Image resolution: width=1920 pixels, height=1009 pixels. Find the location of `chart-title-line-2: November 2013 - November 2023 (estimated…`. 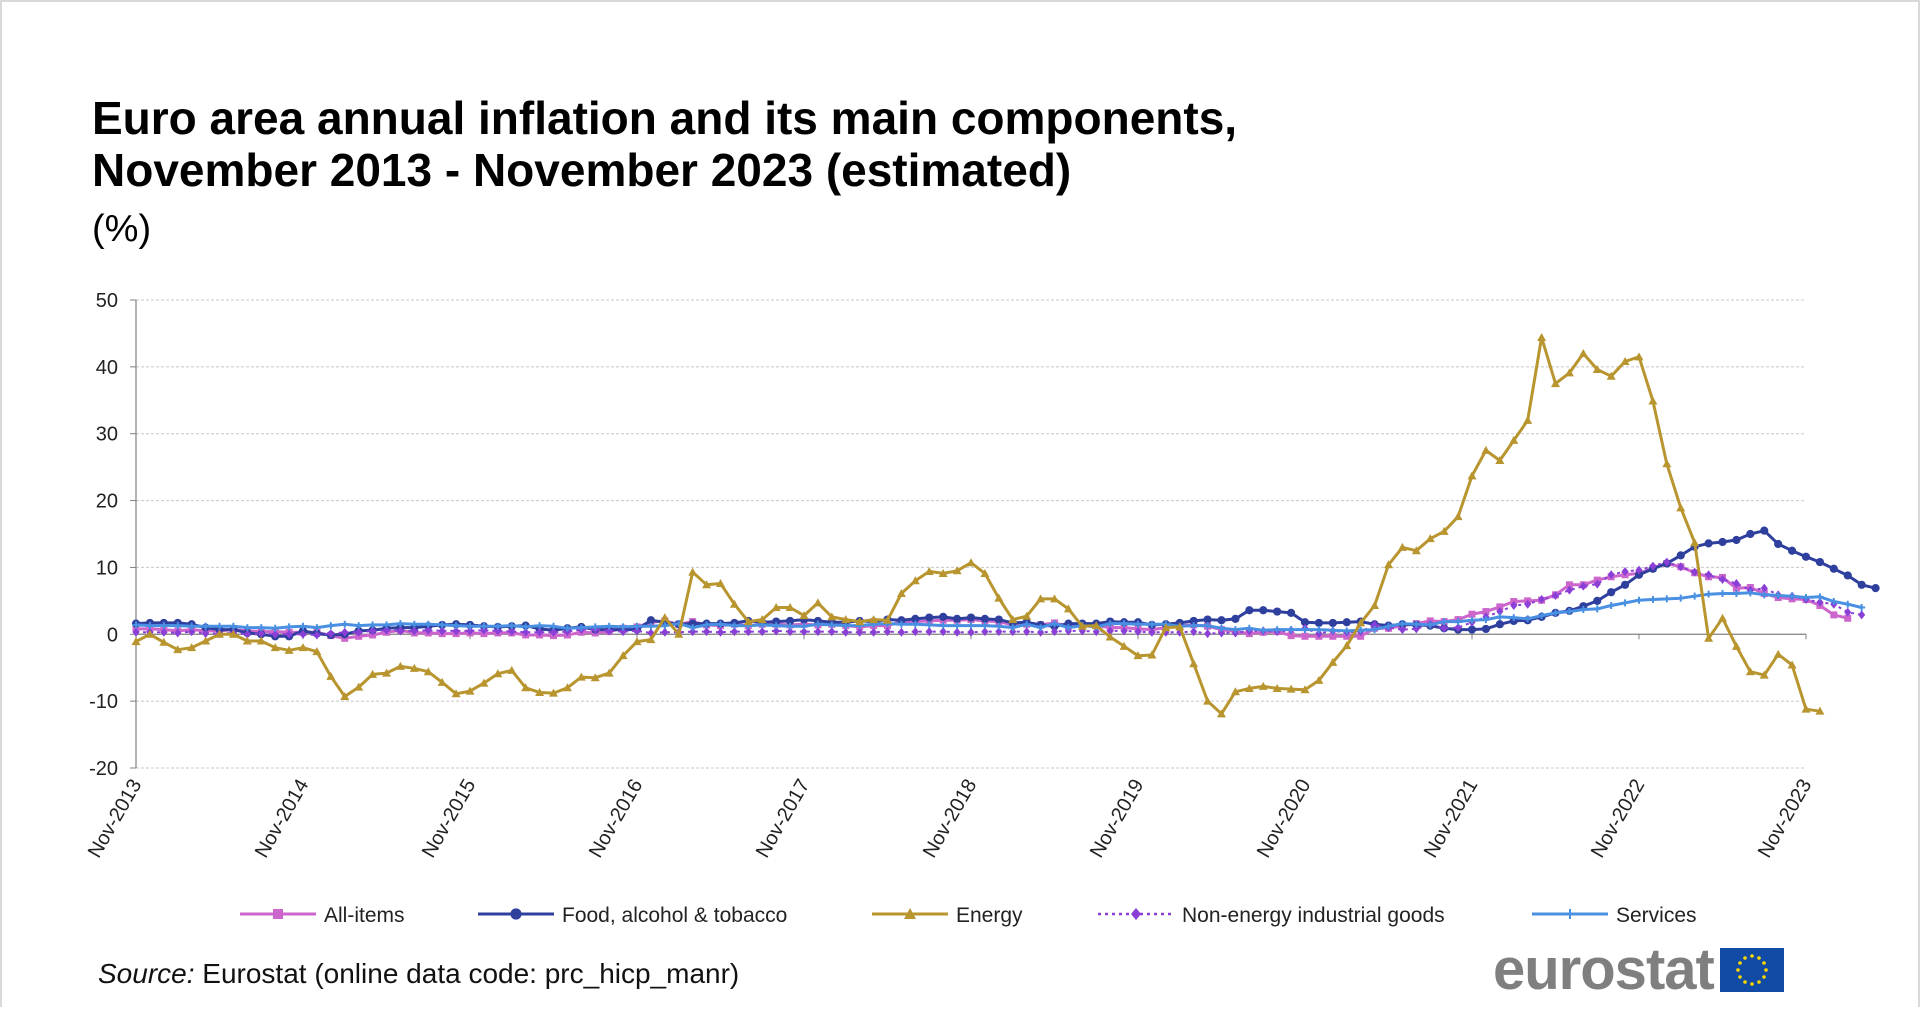

chart-title-line-2: November 2013 - November 2023 (estimated… is located at coordinates (582, 170).